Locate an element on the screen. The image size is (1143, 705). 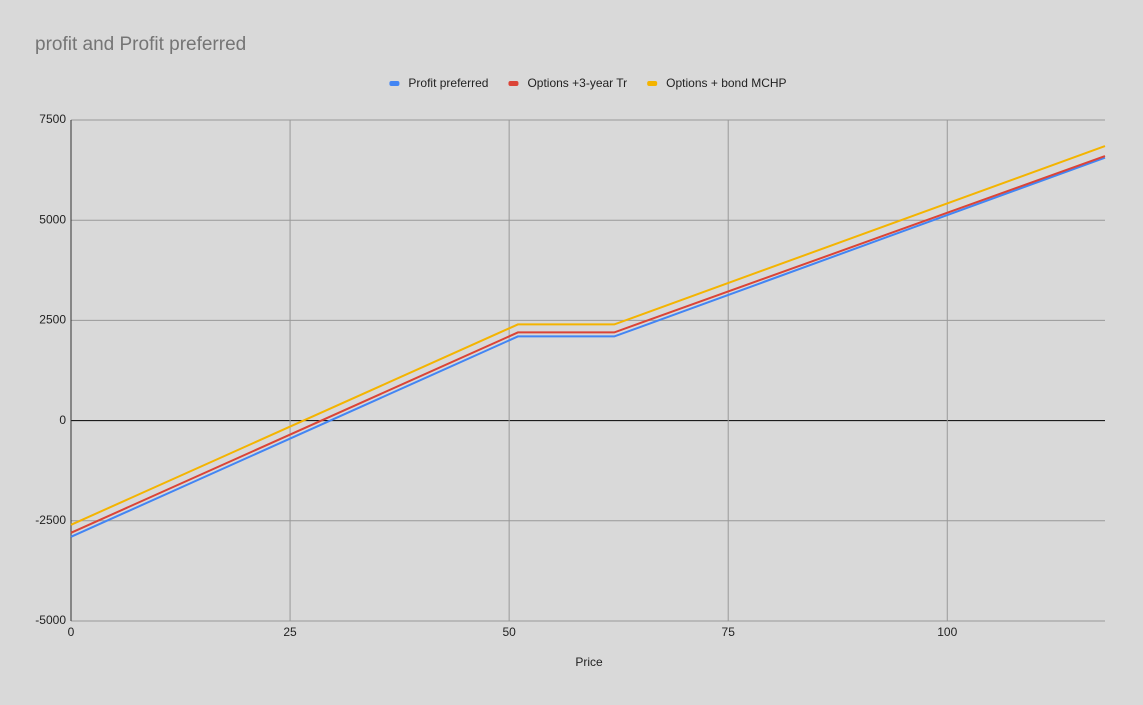
legend-label: Options +3-year Tr is located at coordinates (577, 83).